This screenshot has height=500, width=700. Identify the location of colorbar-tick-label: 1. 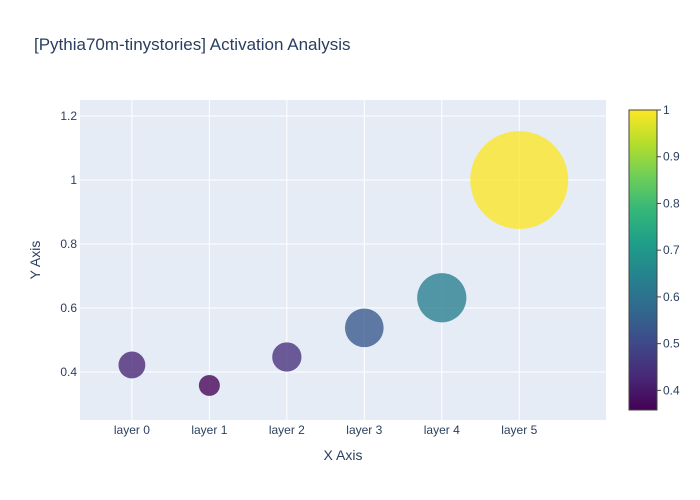
(666, 110).